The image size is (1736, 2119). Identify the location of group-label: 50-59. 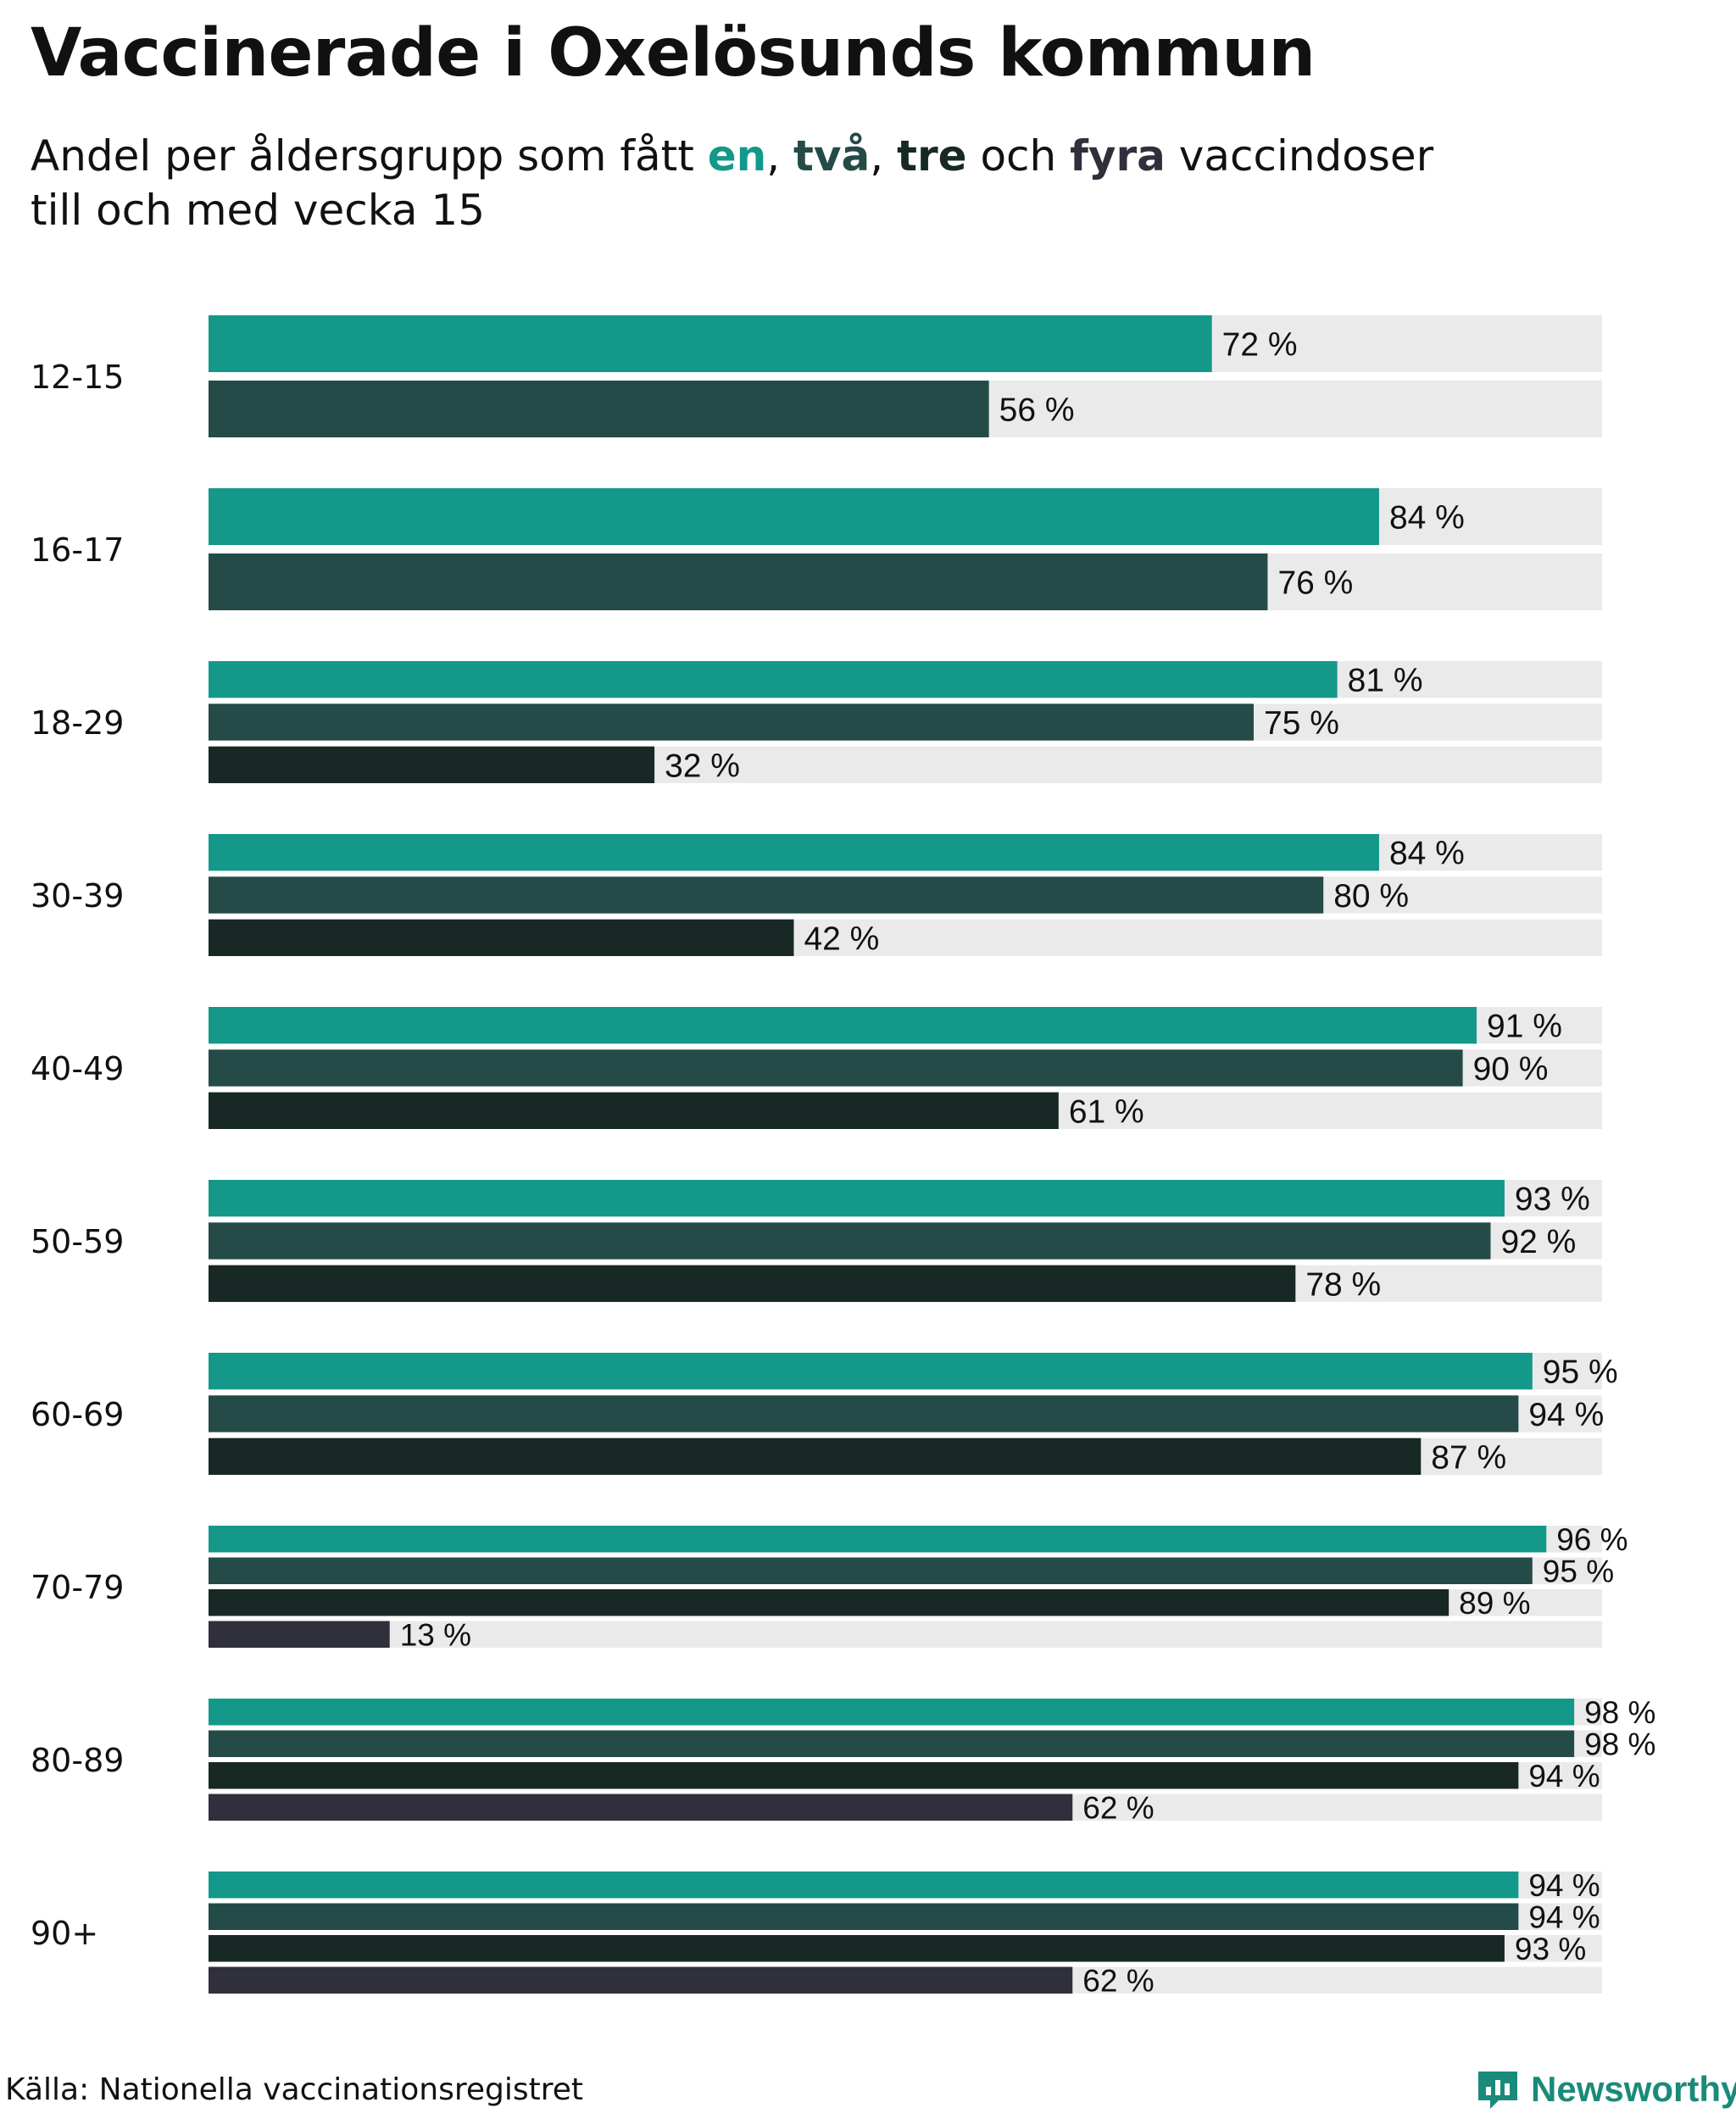
(77, 1242).